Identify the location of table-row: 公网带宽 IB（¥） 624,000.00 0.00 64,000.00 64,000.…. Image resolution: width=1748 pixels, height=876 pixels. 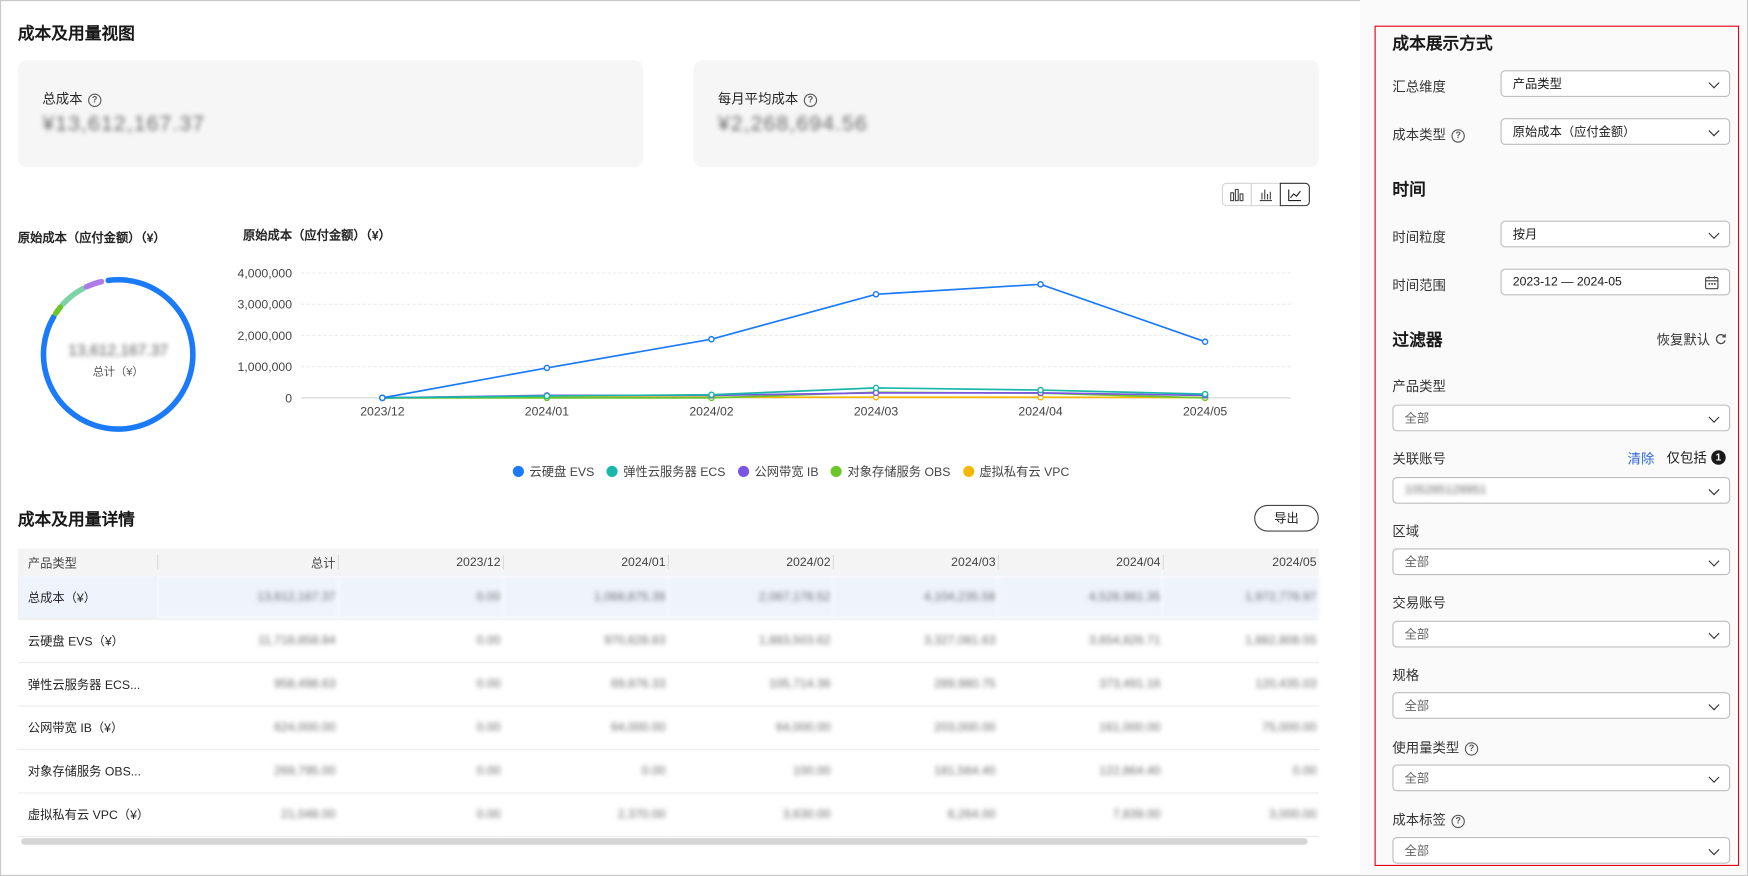
(668, 728).